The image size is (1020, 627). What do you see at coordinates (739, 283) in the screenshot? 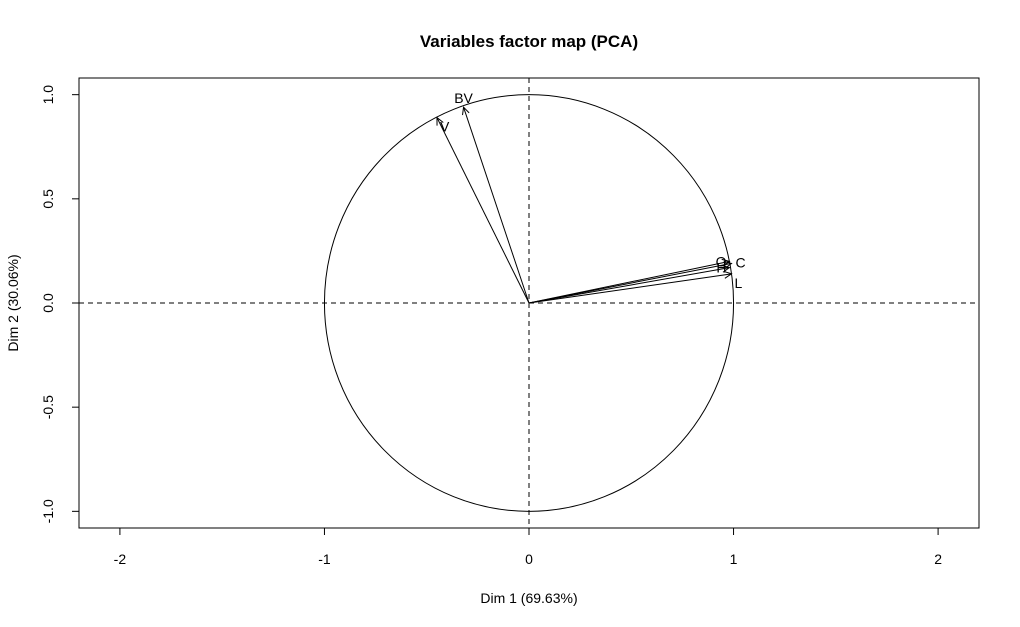
I see `variable-label: L` at bounding box center [739, 283].